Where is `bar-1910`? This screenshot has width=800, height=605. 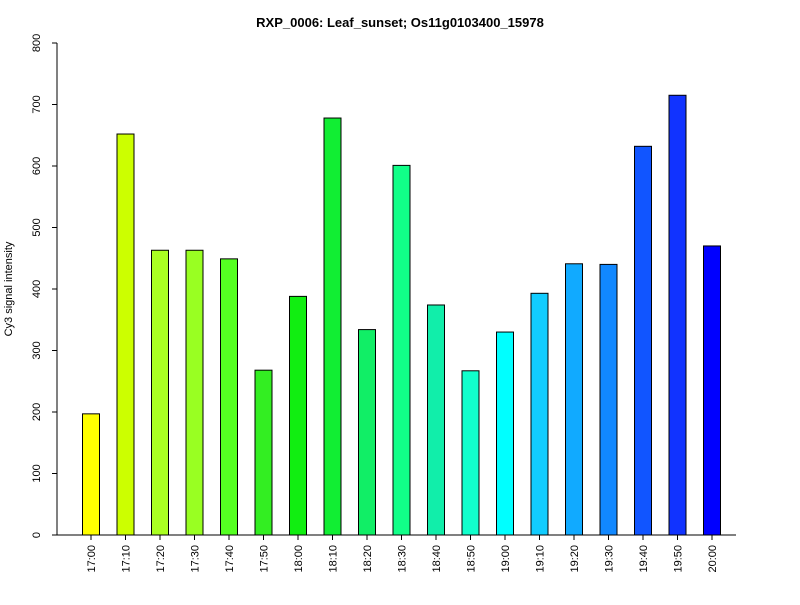
bar-1910 is located at coordinates (539, 414).